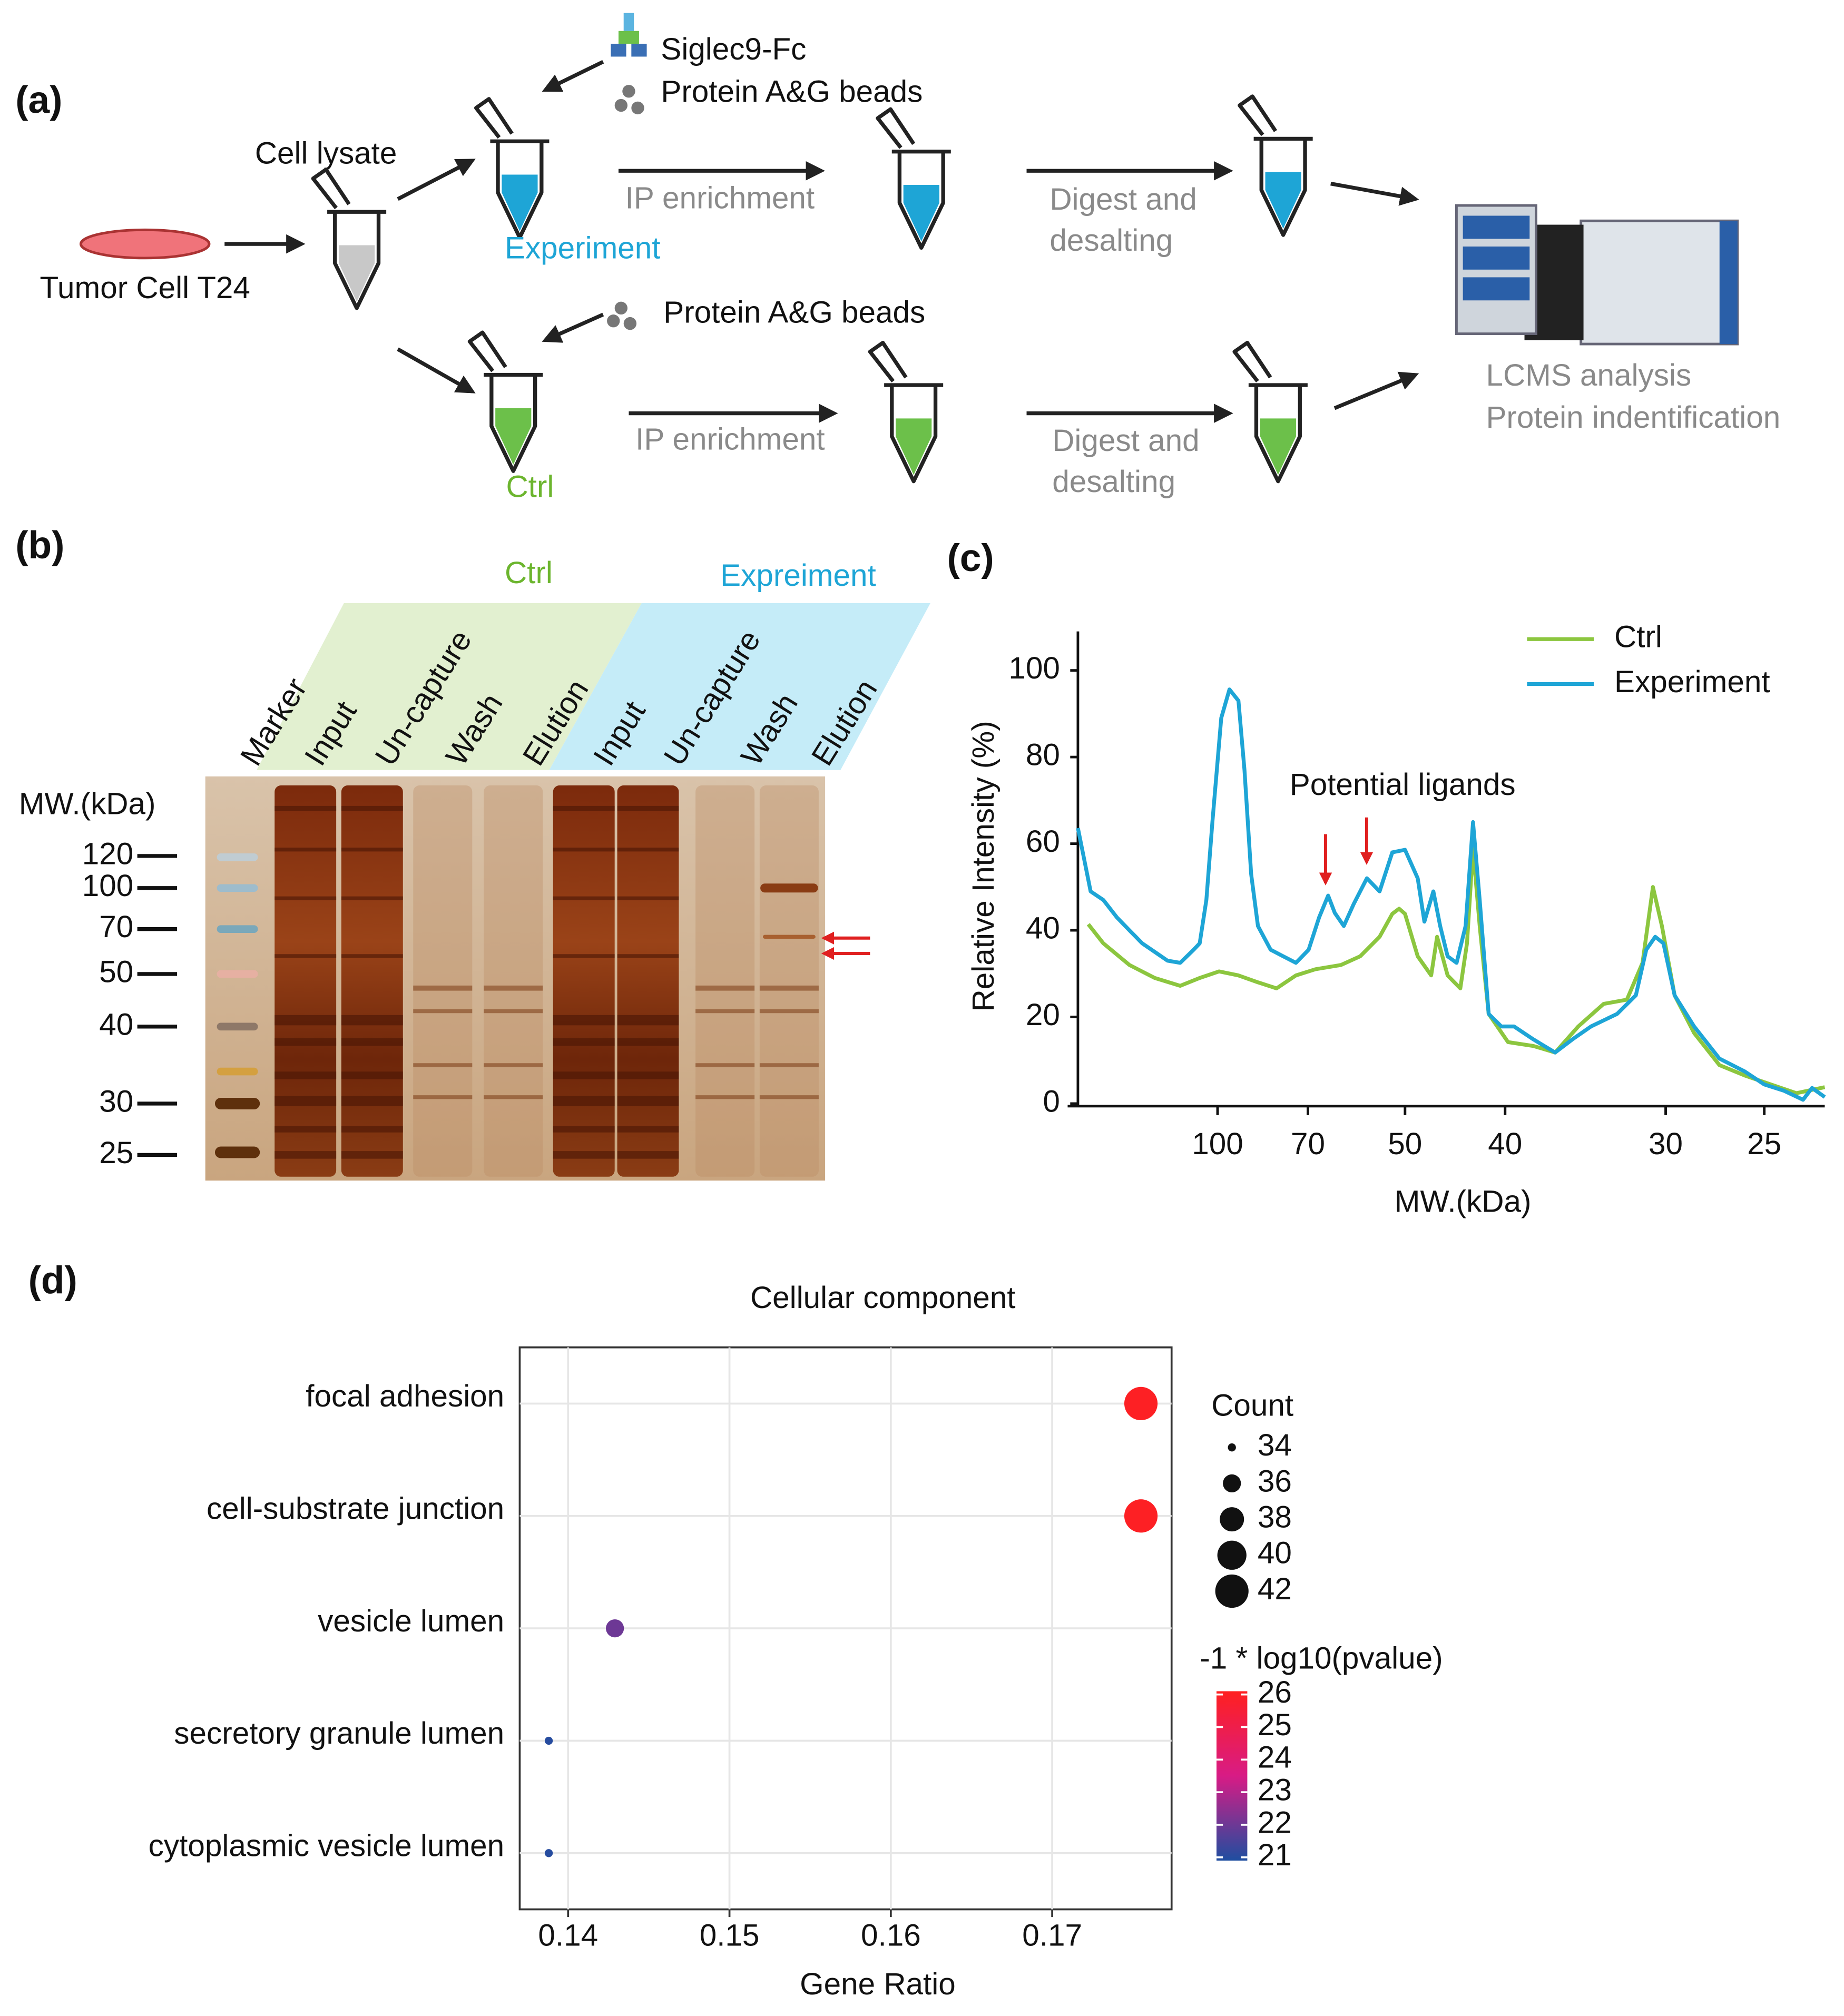 This screenshot has height=2016, width=1844. Describe the element at coordinates (116, 1153) in the screenshot. I see `mw-label: 25` at that location.